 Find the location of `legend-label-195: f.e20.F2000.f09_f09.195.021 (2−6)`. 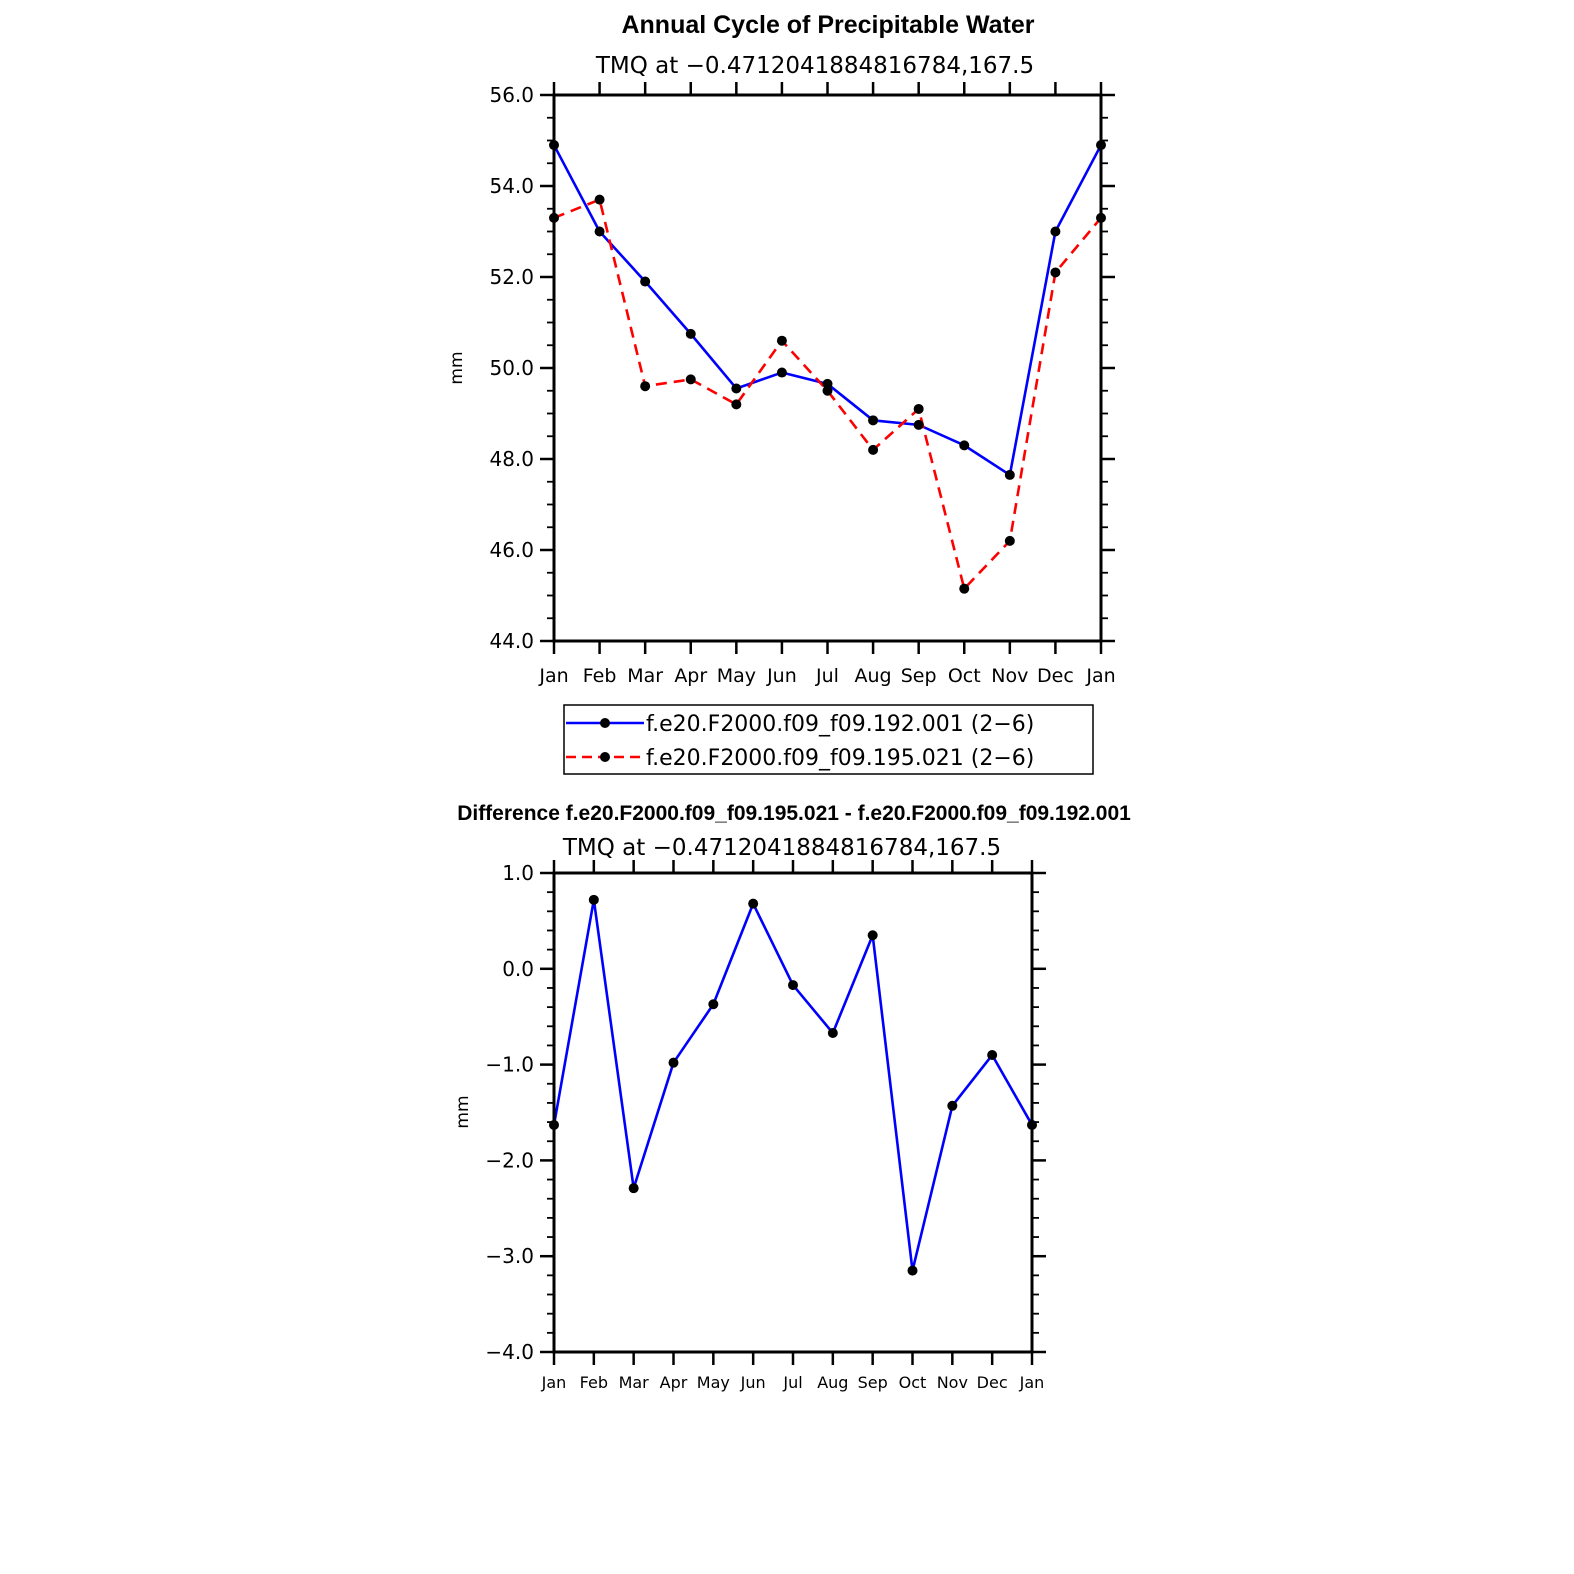

legend-label-195: f.e20.F2000.f09_f09.195.021 (2−6) is located at coordinates (840, 758).